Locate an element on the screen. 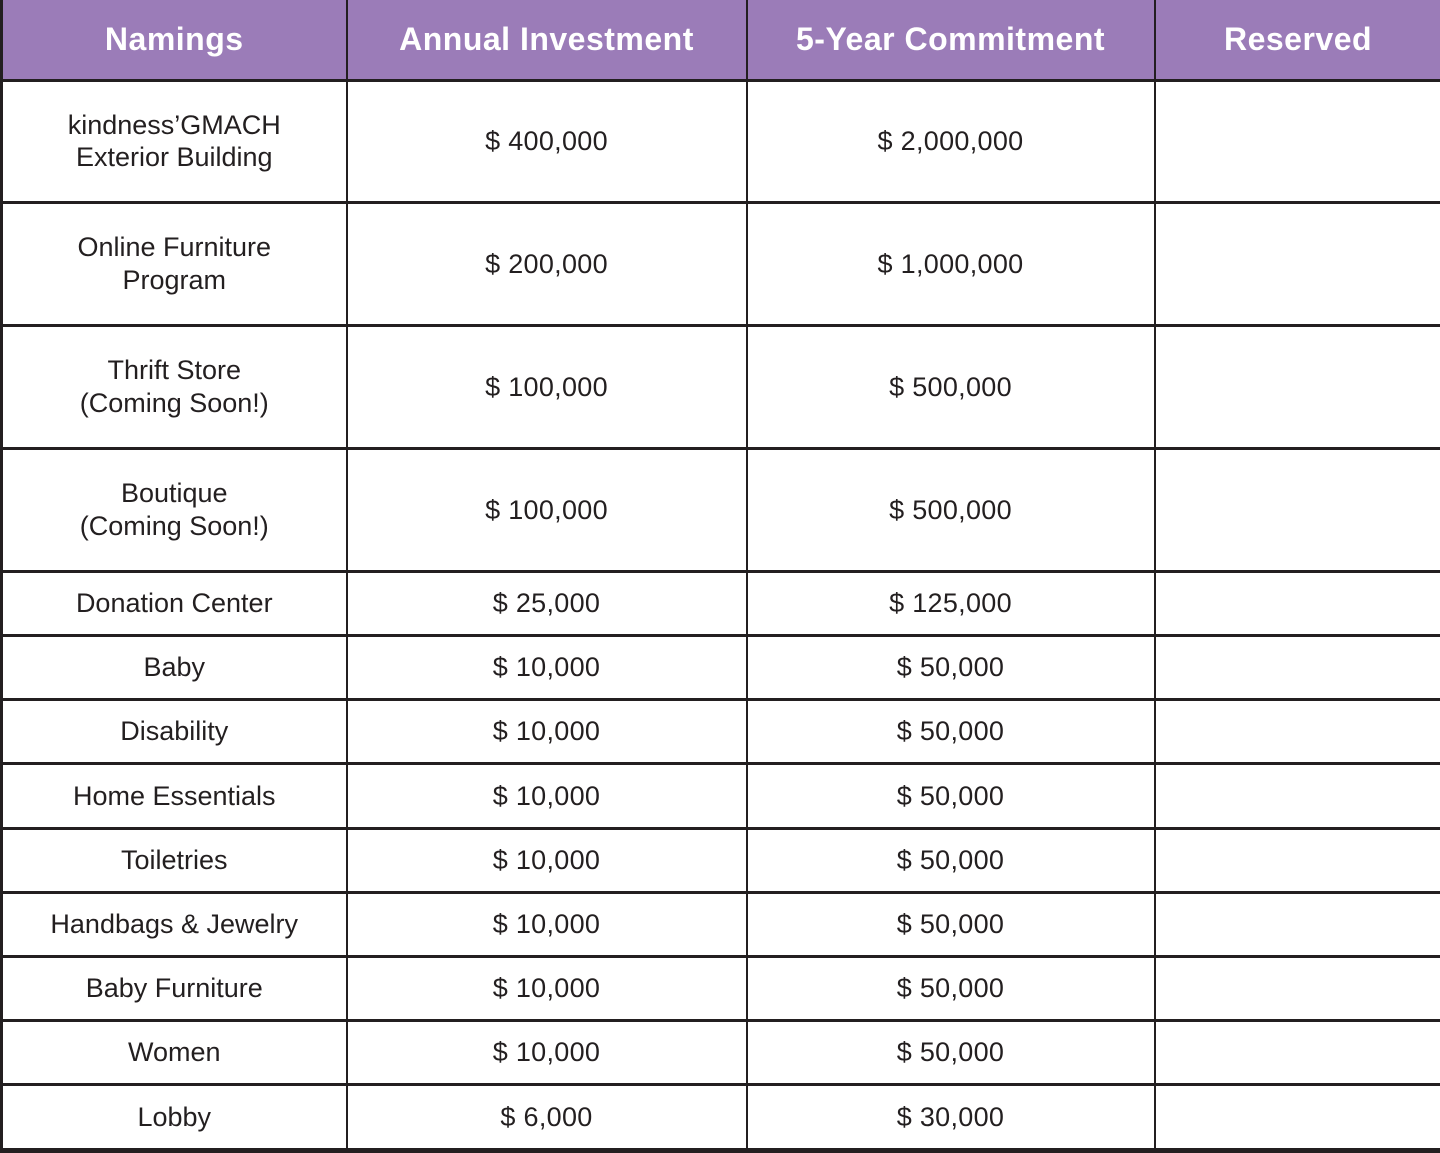  table-row-women: Women $ 10,000 $ 50,000 is located at coordinates (720, 1052).